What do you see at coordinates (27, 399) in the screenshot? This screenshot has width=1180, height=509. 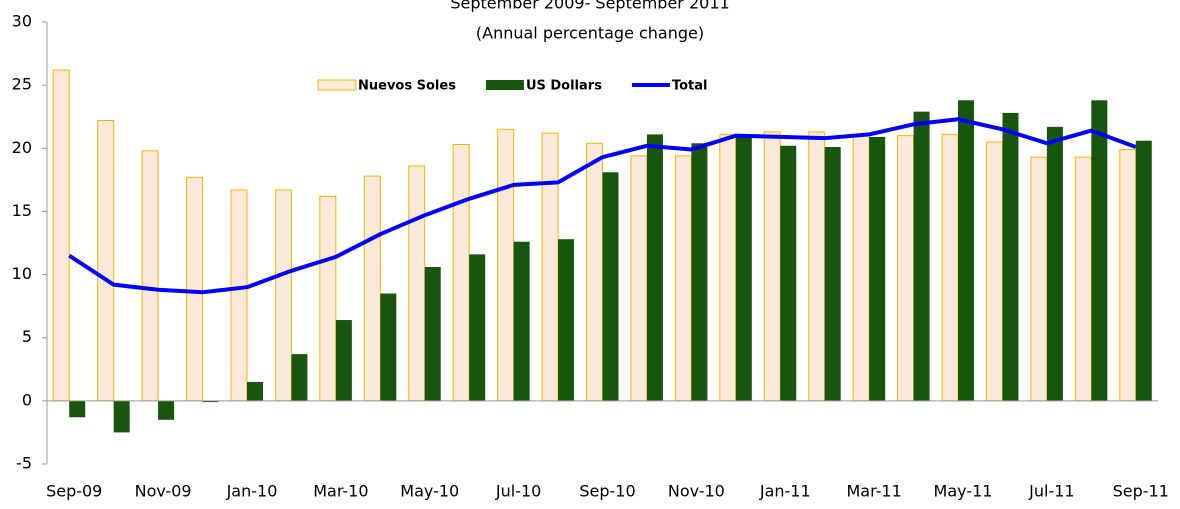 I see `y-tick-label: 0` at bounding box center [27, 399].